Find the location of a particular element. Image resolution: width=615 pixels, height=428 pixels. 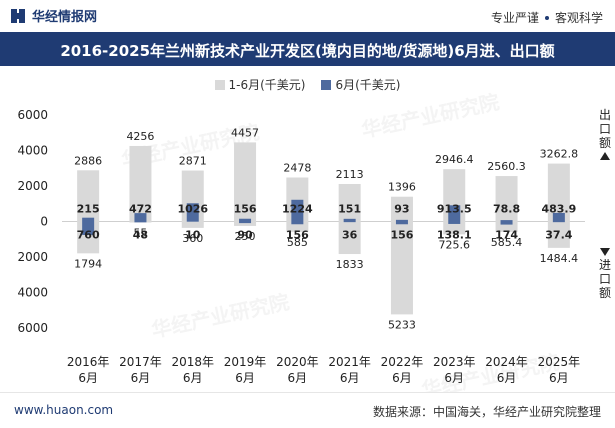

data-label-monthly-export: 913.5 is located at coordinates (454, 209).